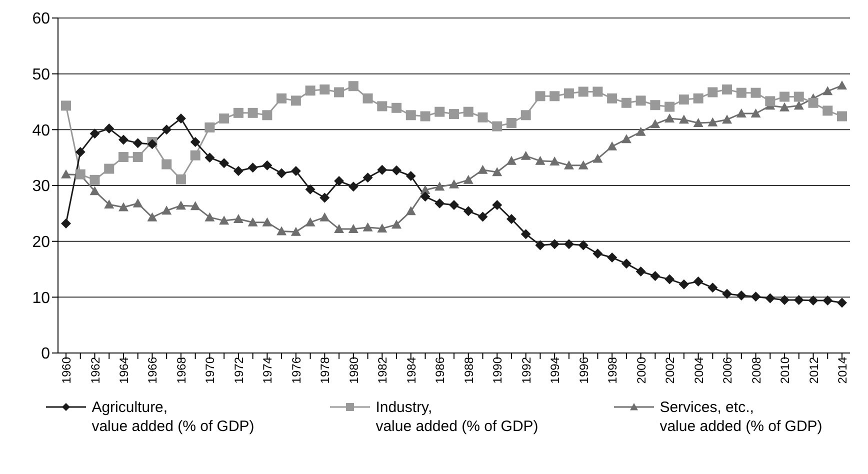 This screenshot has height=474, width=868. I want to click on y-tick-label: 30, so click(41, 187).